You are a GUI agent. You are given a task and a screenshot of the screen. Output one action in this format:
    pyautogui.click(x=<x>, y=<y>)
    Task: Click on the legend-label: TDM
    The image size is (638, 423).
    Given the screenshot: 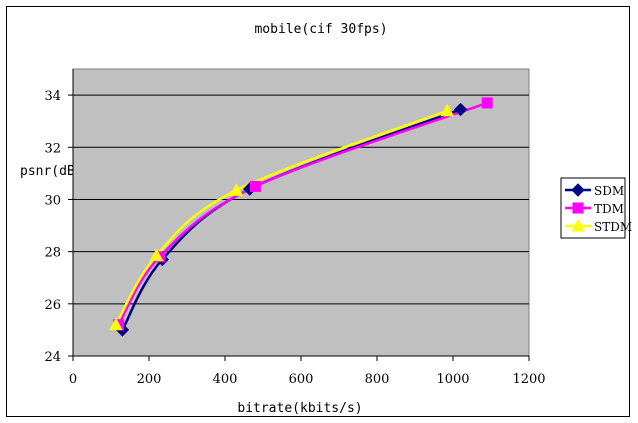 What is the action you would take?
    pyautogui.click(x=609, y=209)
    